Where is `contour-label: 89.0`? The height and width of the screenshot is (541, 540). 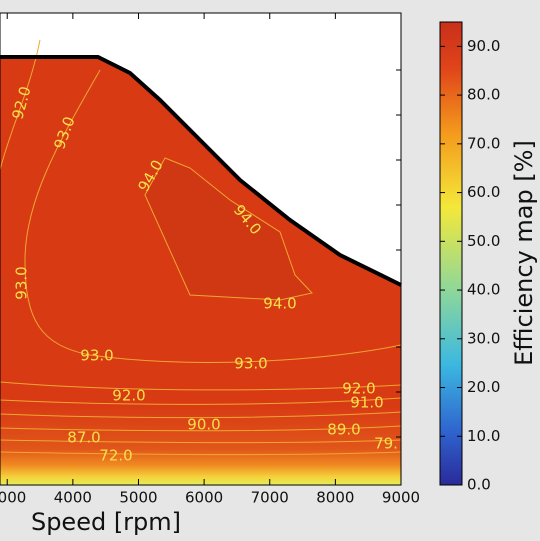
contour-label: 89.0 is located at coordinates (343, 430).